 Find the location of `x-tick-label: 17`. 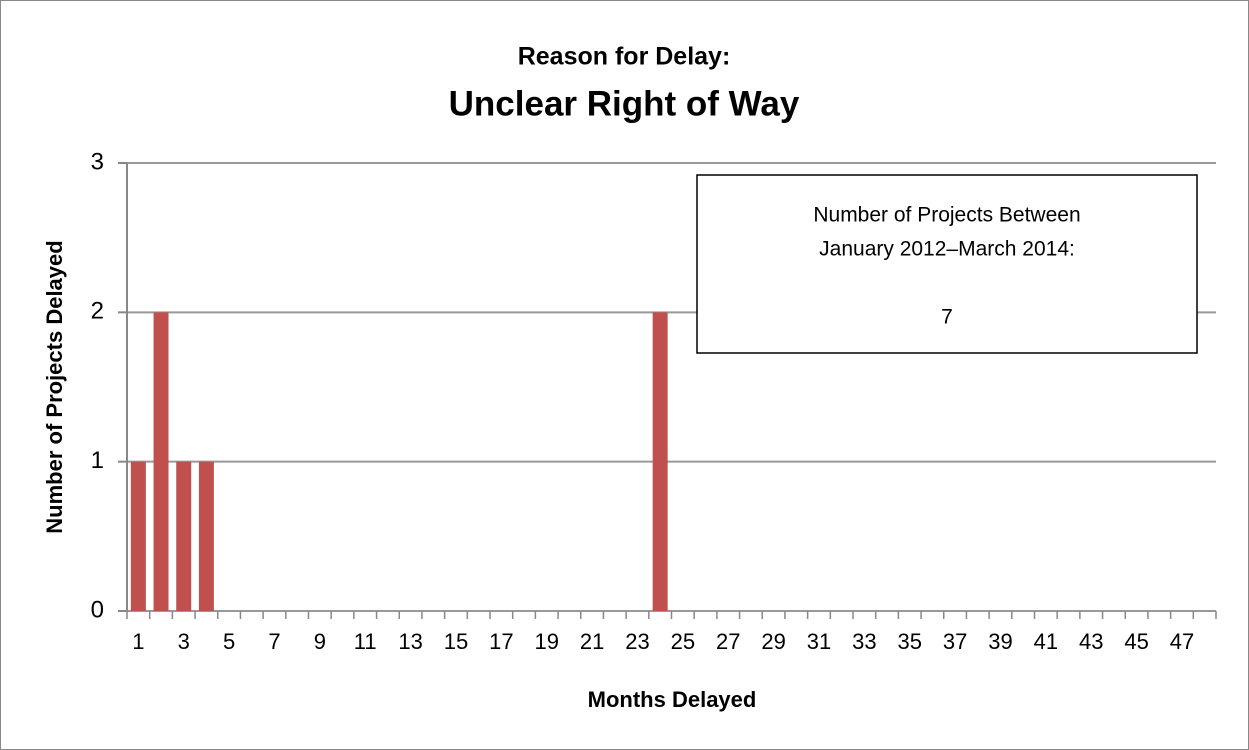

x-tick-label: 17 is located at coordinates (501, 641).